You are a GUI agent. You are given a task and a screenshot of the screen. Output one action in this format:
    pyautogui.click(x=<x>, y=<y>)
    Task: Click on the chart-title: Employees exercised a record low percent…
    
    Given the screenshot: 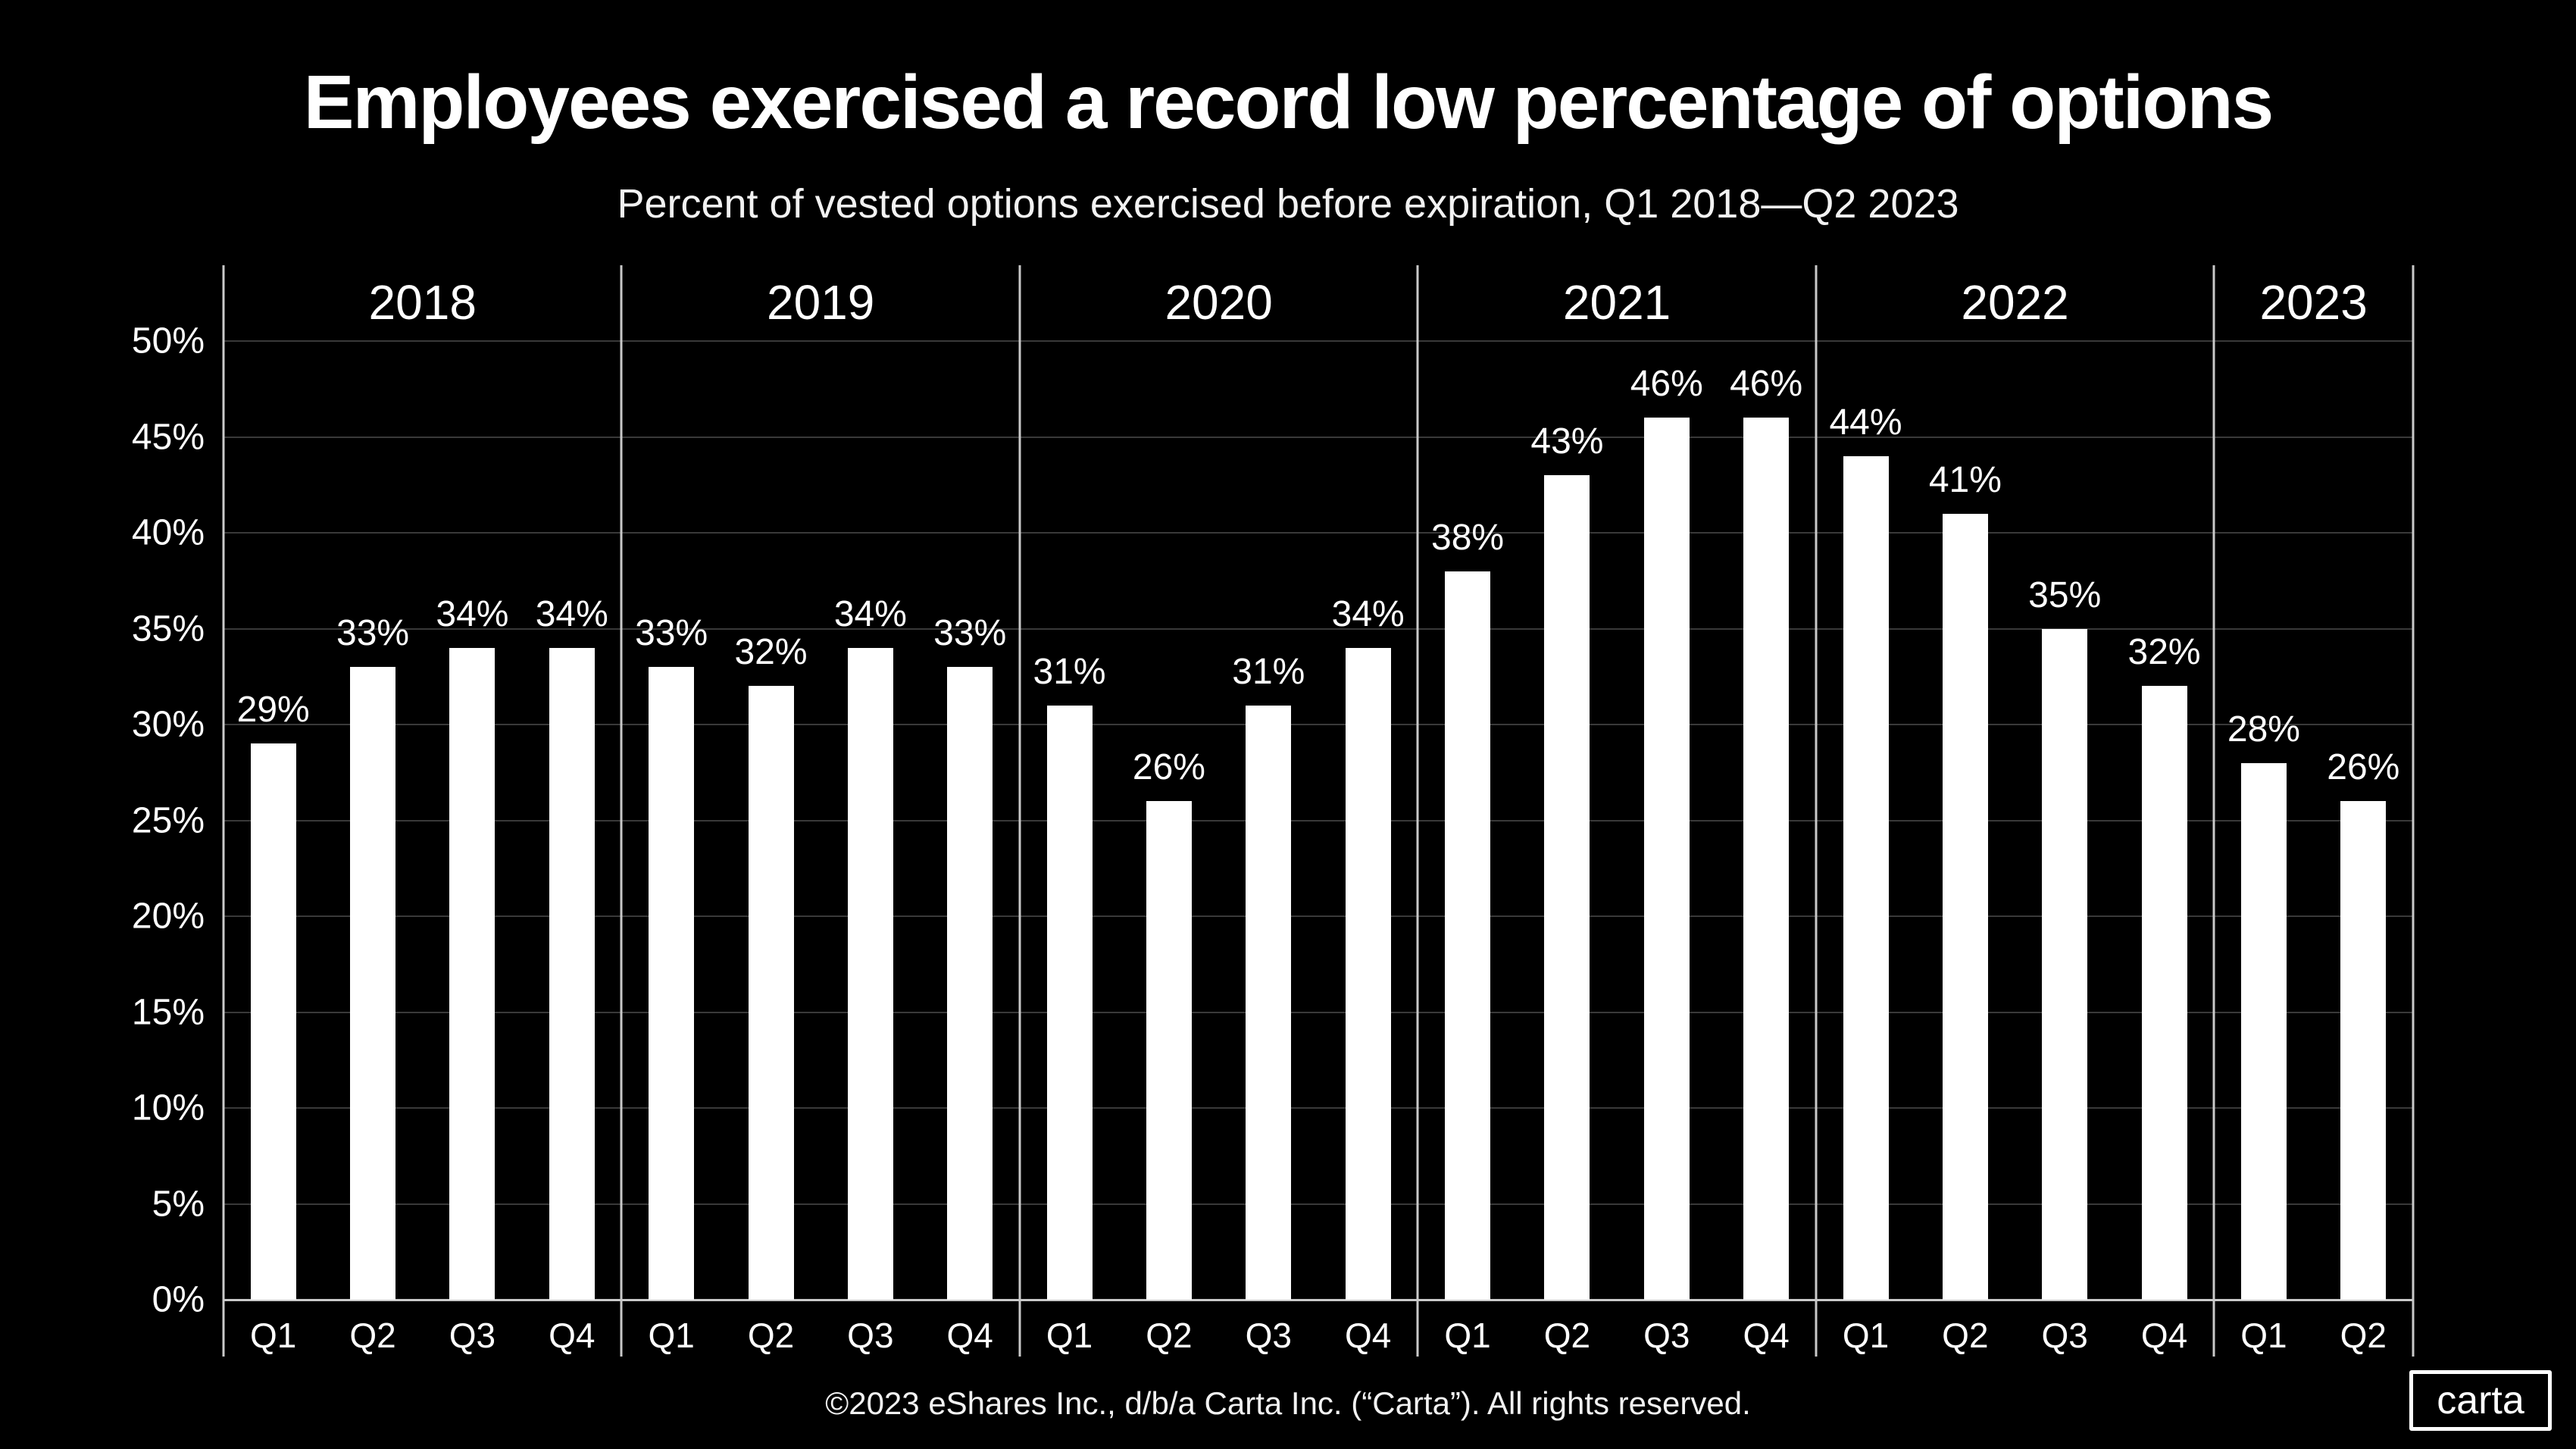 What is the action you would take?
    pyautogui.click(x=1288, y=102)
    